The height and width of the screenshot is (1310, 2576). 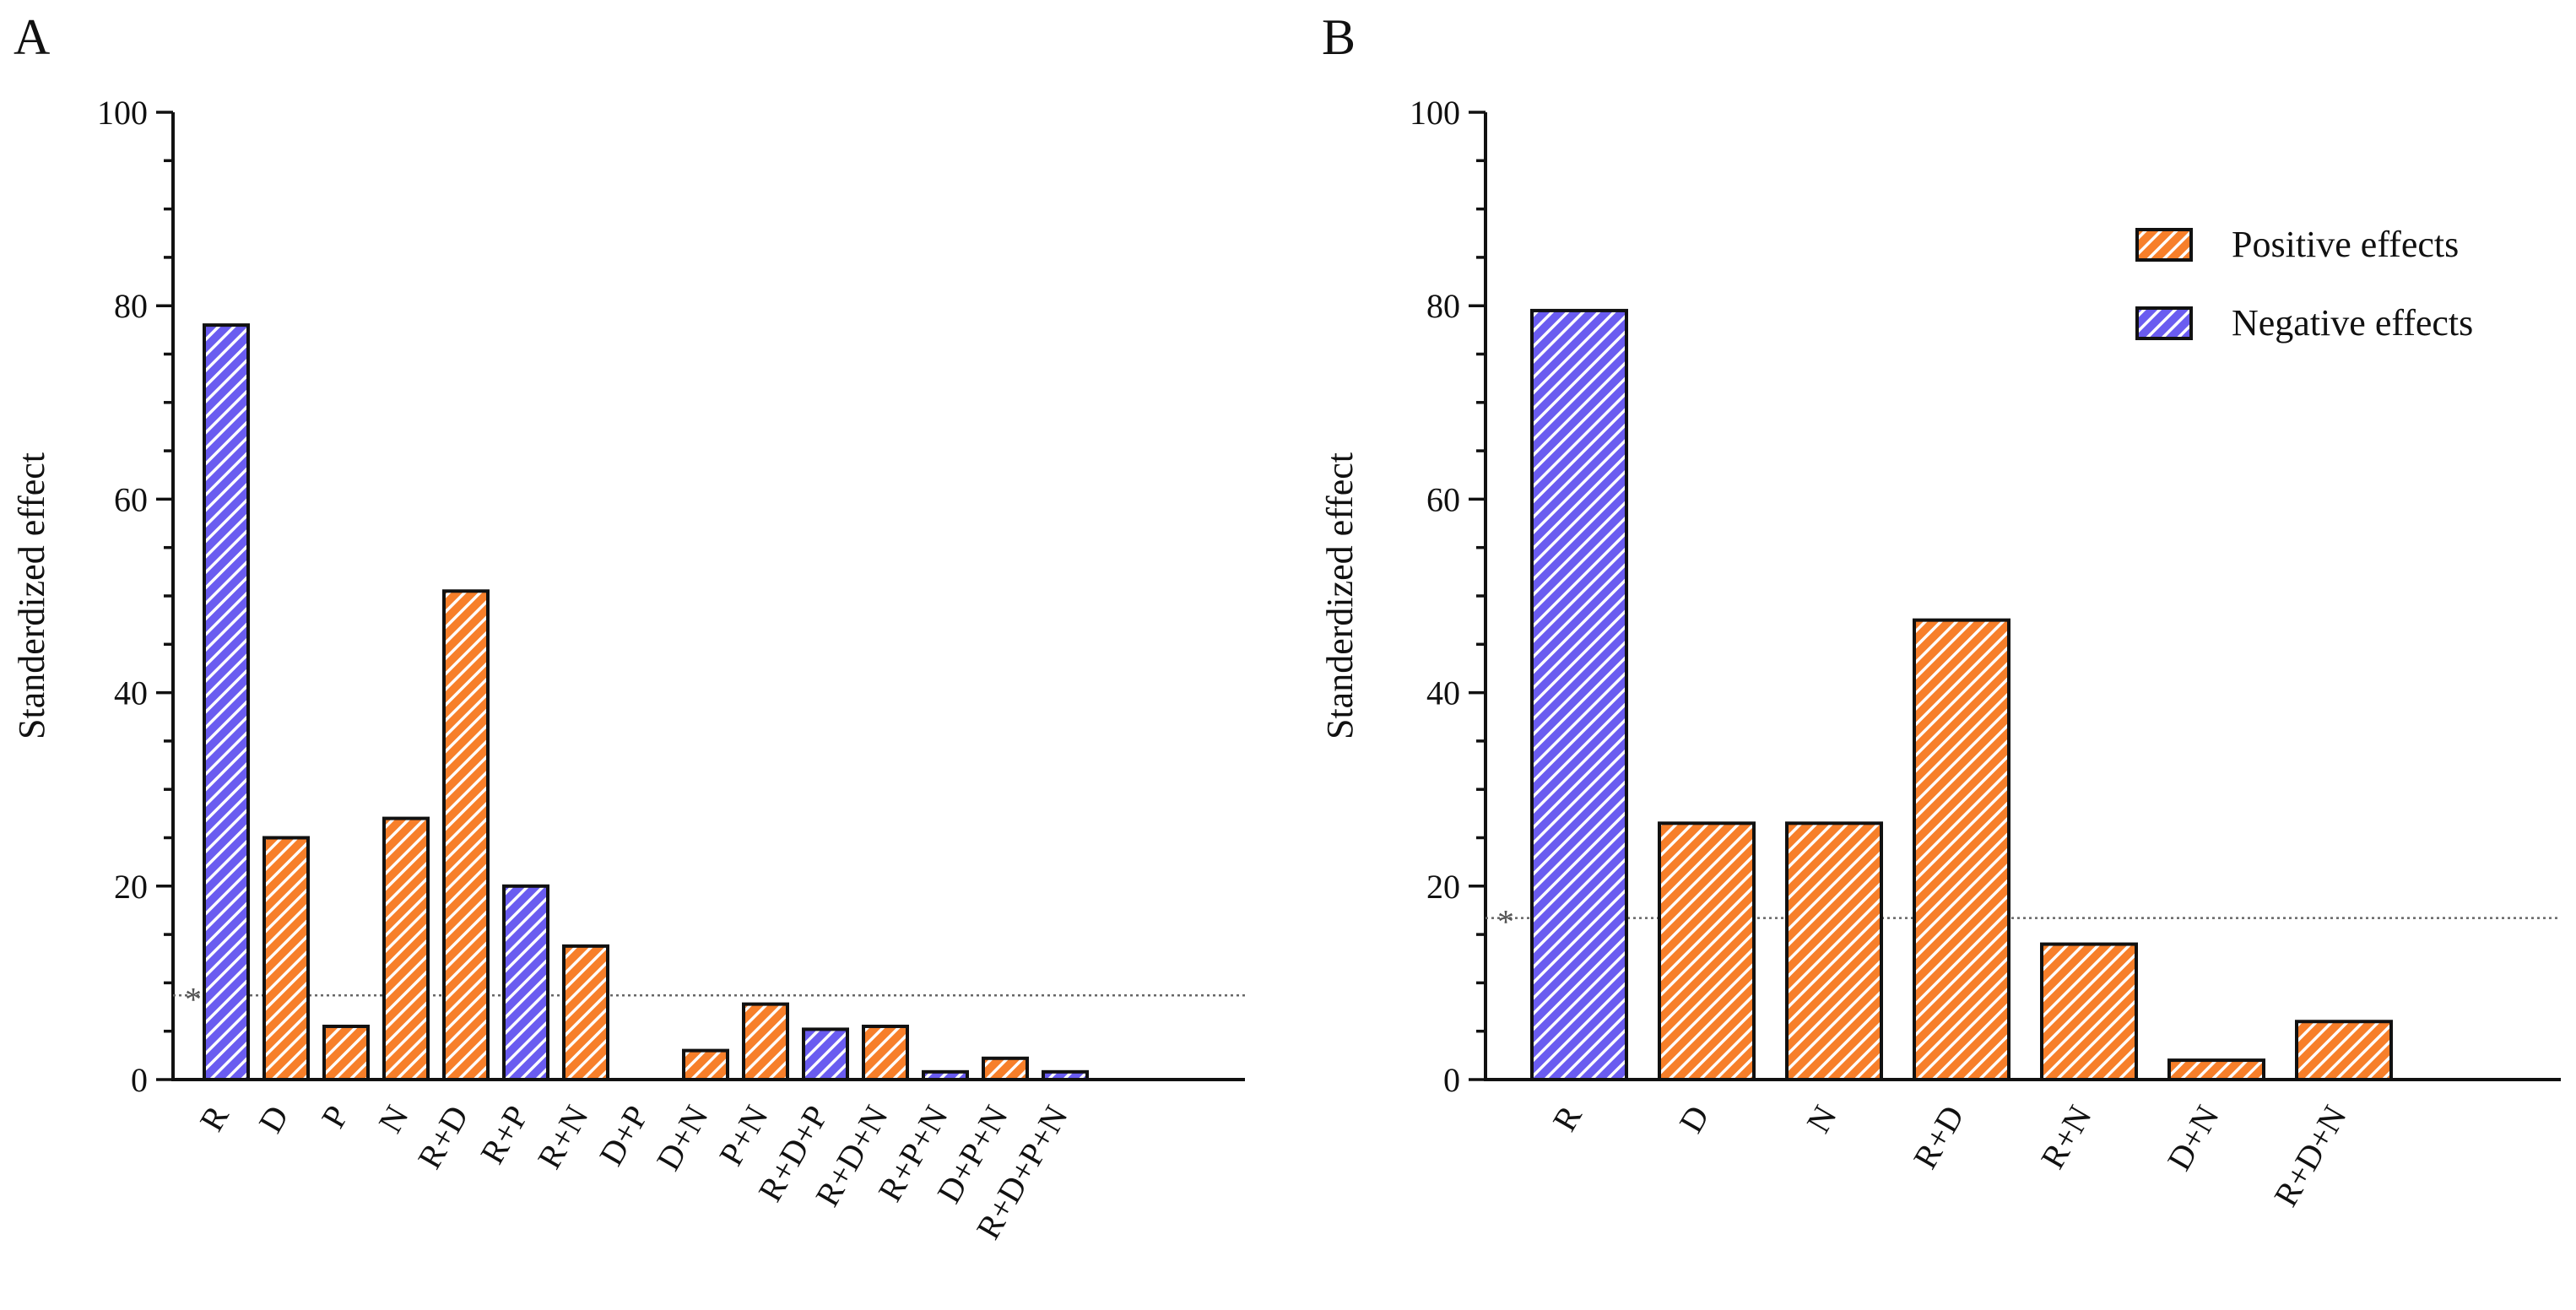 What do you see at coordinates (945, 1075) in the screenshot?
I see `panel-a-bar-r-p-n` at bounding box center [945, 1075].